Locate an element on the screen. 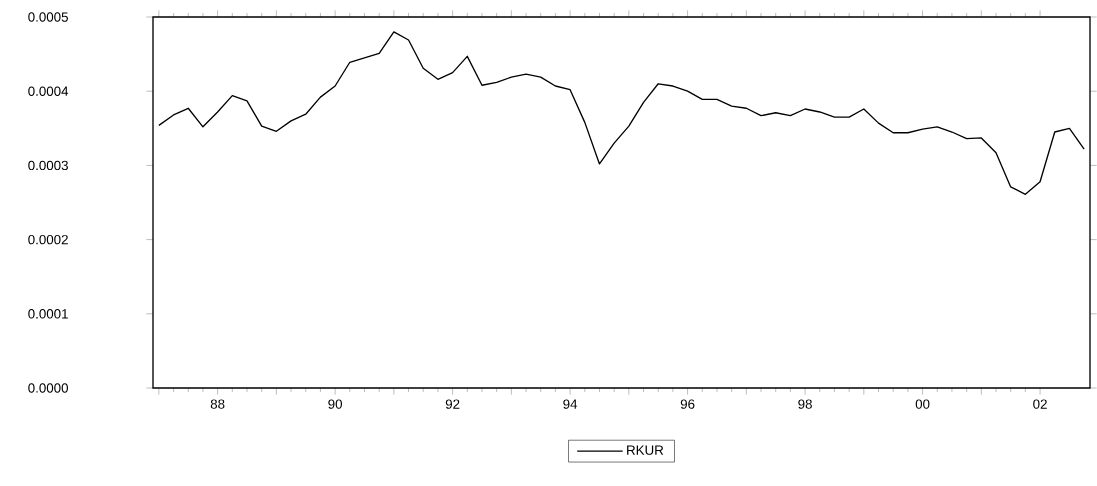 This screenshot has width=1097, height=486. y-tick-label: 0.0001 is located at coordinates (48, 314).